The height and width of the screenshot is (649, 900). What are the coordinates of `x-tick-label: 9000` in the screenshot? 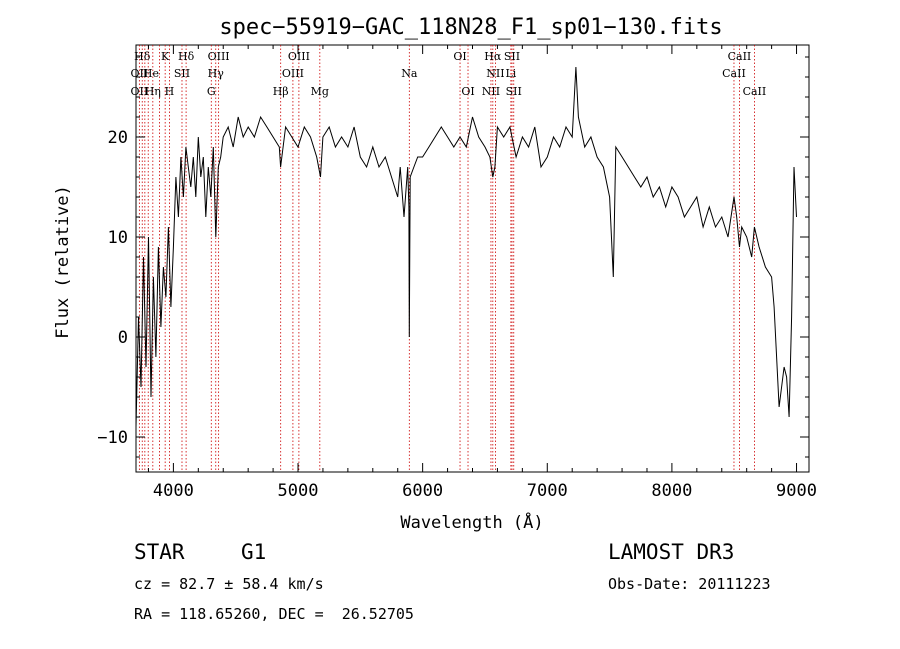 It's located at (796, 491).